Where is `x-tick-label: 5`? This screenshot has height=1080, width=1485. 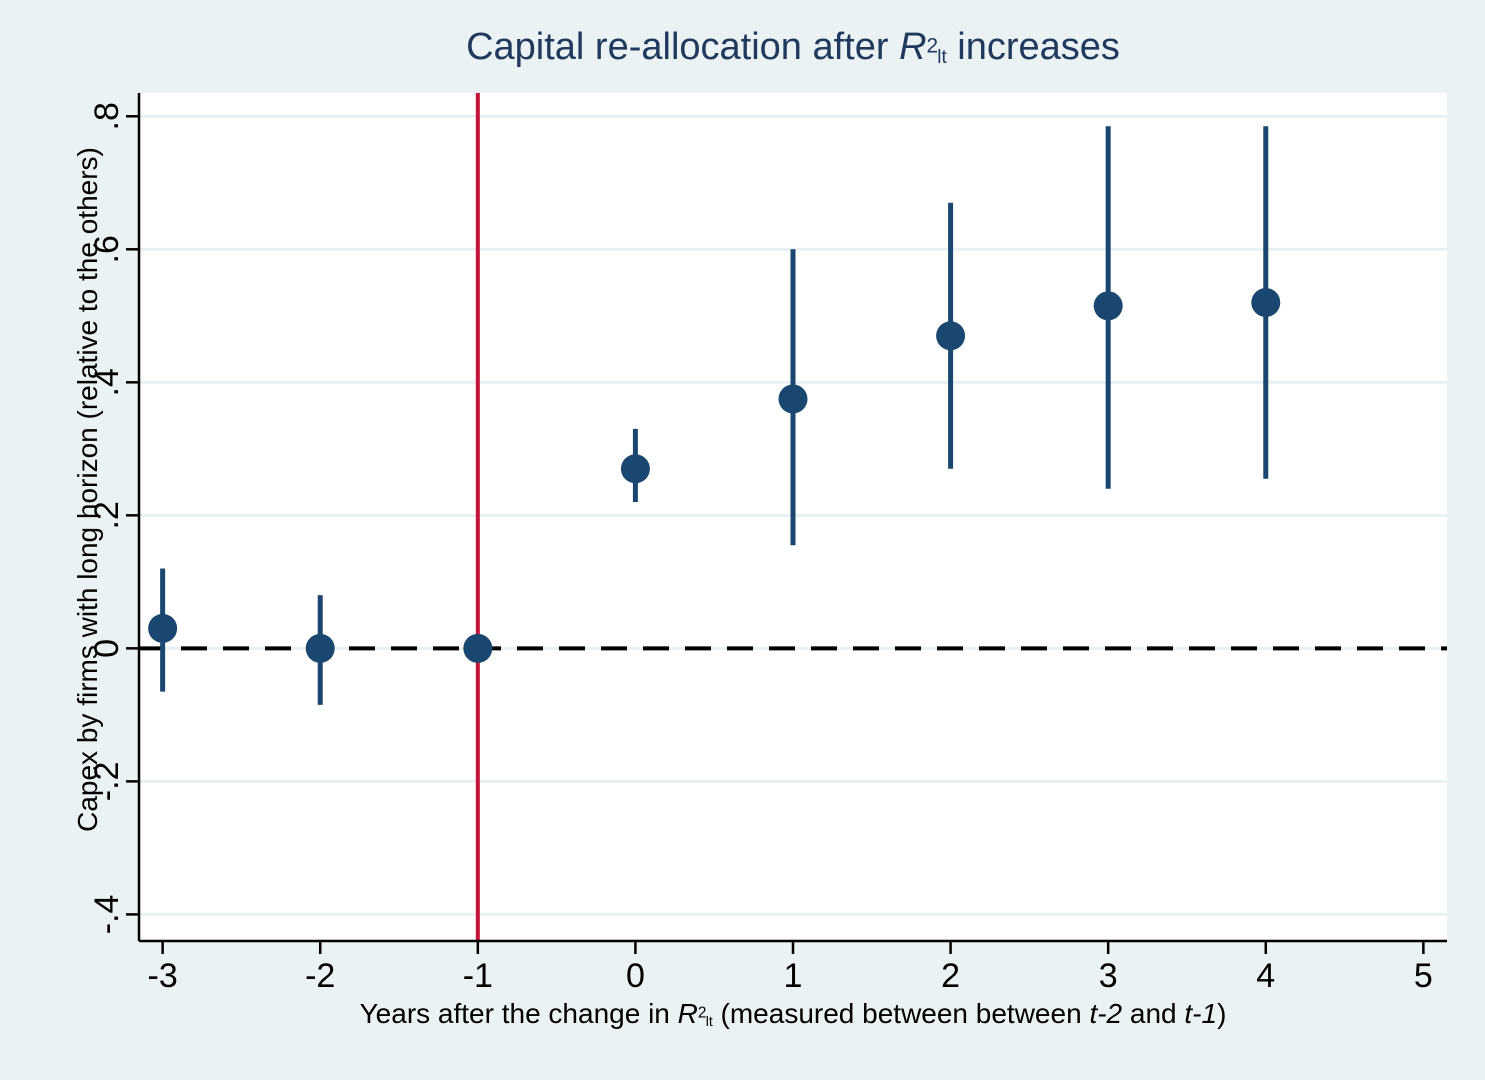 x-tick-label: 5 is located at coordinates (1423, 976).